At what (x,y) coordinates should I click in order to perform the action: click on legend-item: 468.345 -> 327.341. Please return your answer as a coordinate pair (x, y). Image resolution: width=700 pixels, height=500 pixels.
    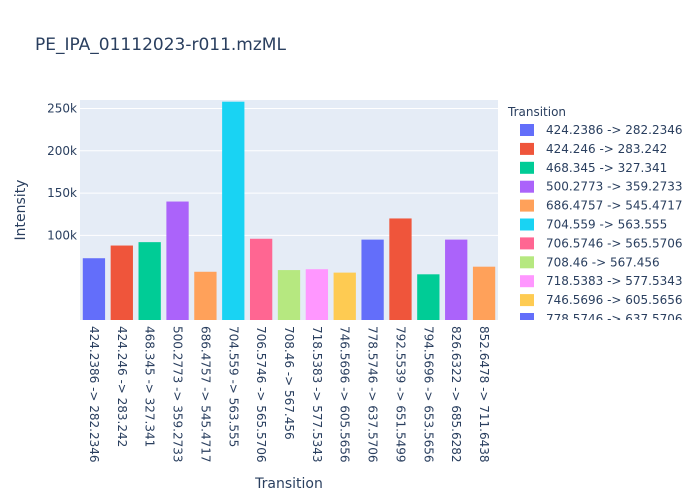
    Looking at the image, I should click on (593, 168).